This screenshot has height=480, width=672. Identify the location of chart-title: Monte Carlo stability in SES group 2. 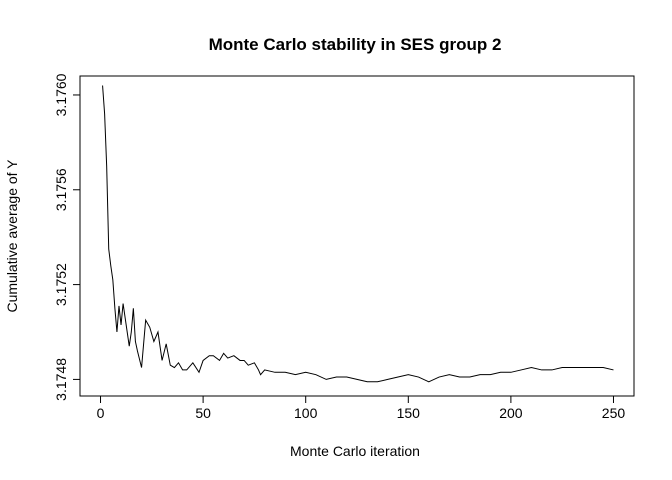
(355, 44).